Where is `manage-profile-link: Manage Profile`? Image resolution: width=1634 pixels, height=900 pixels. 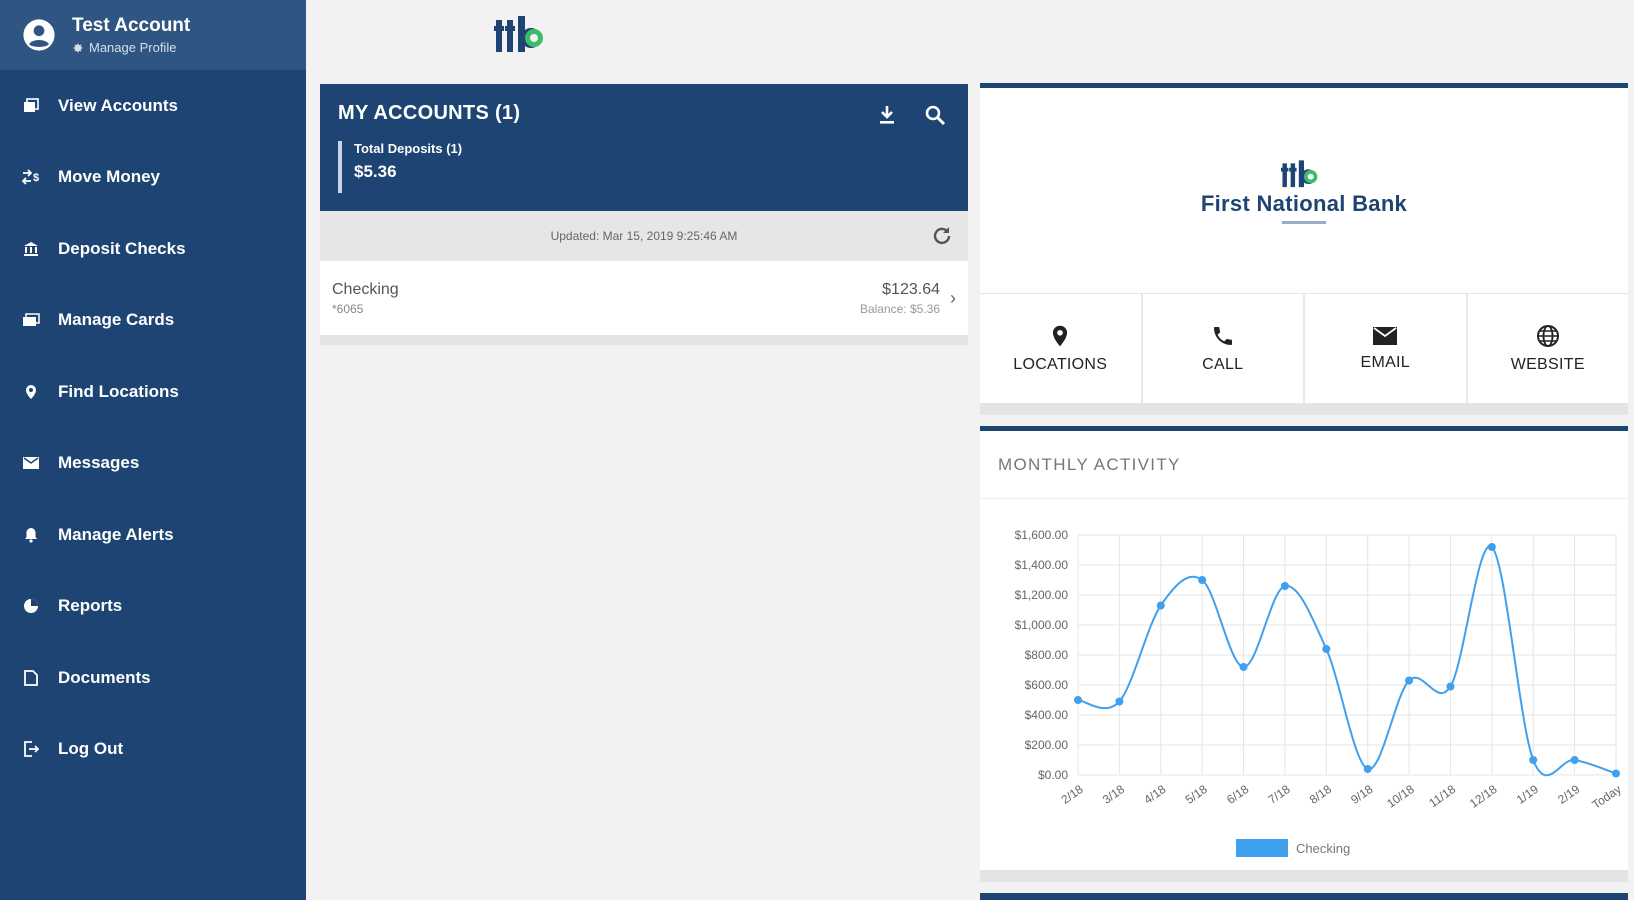 manage-profile-link: Manage Profile is located at coordinates (131, 47).